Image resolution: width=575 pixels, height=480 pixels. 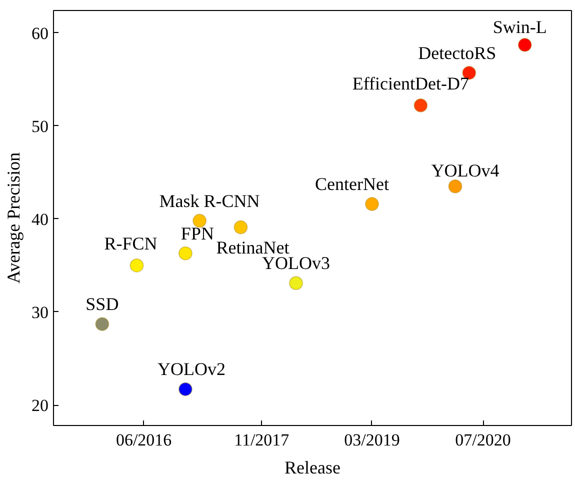 What do you see at coordinates (209, 200) in the screenshot?
I see `annotation: Mask R-CNN` at bounding box center [209, 200].